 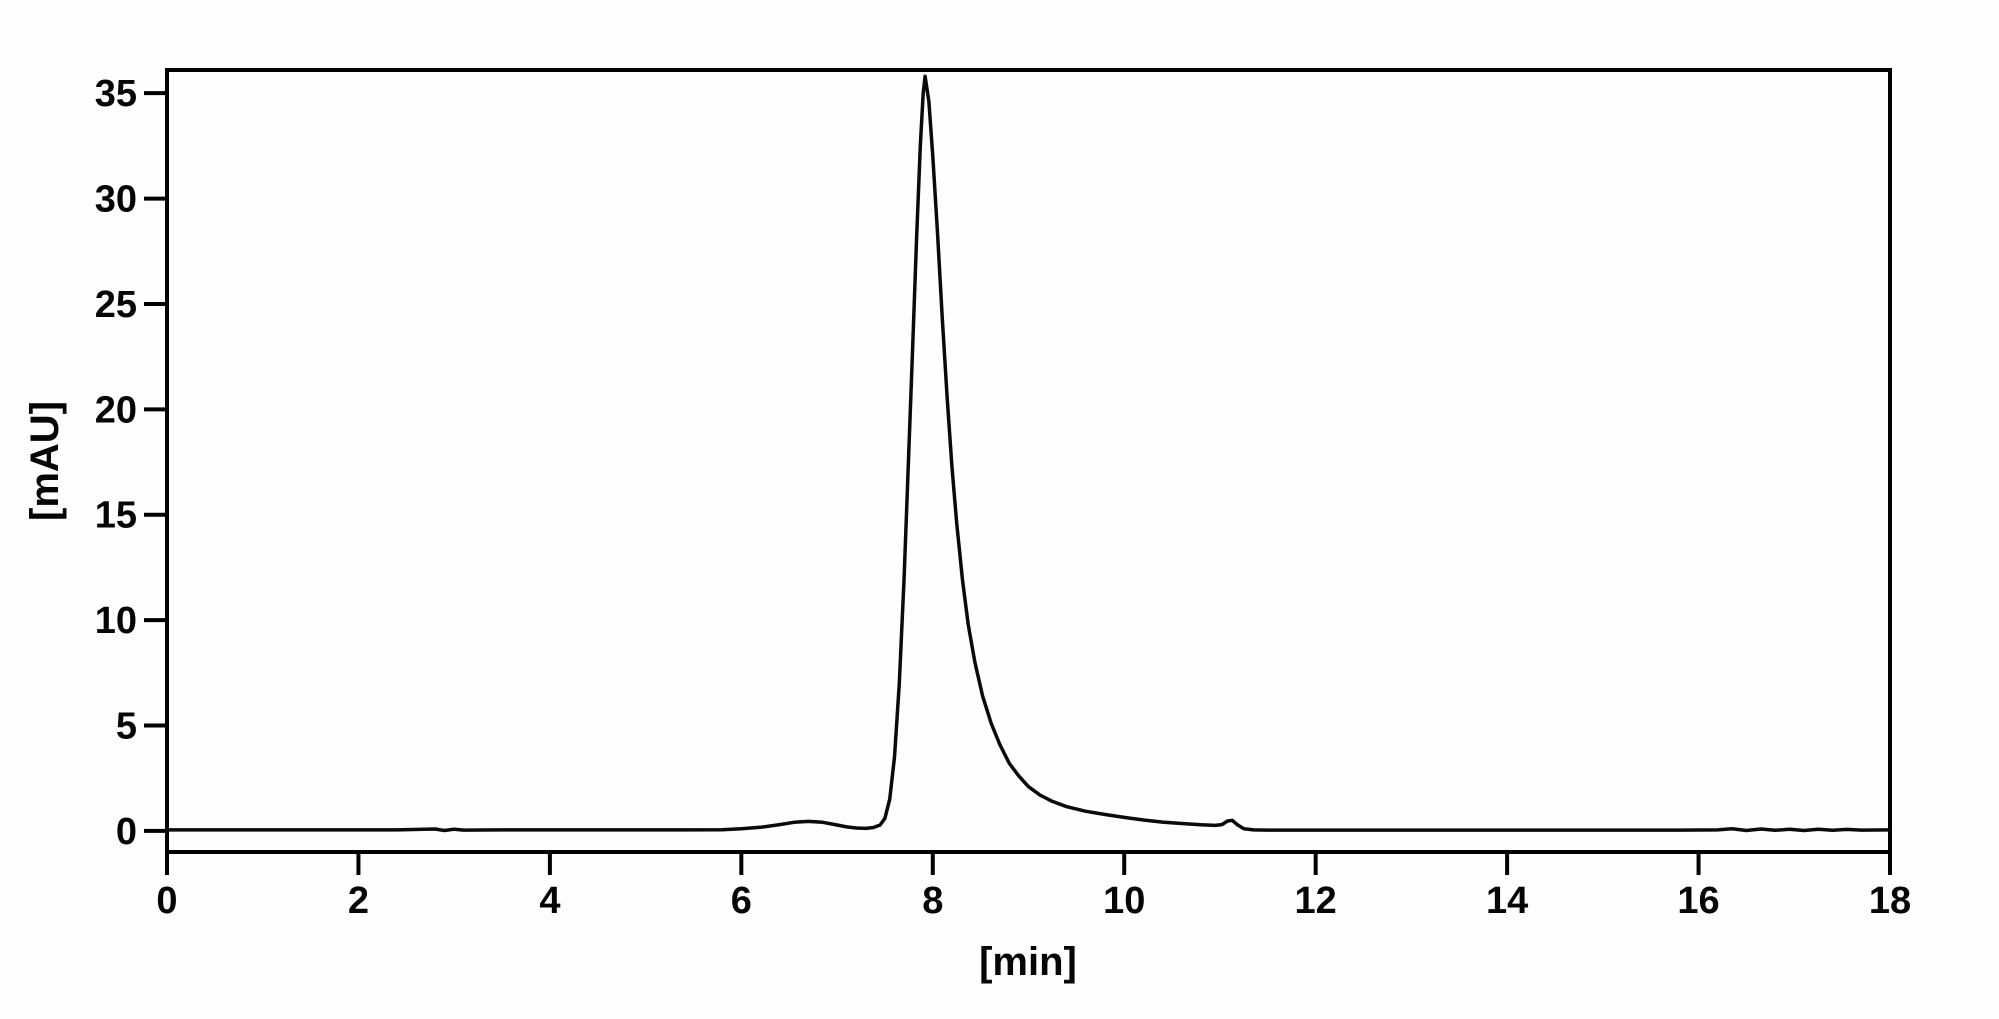 I want to click on x-tick-label: 6, so click(x=741, y=901).